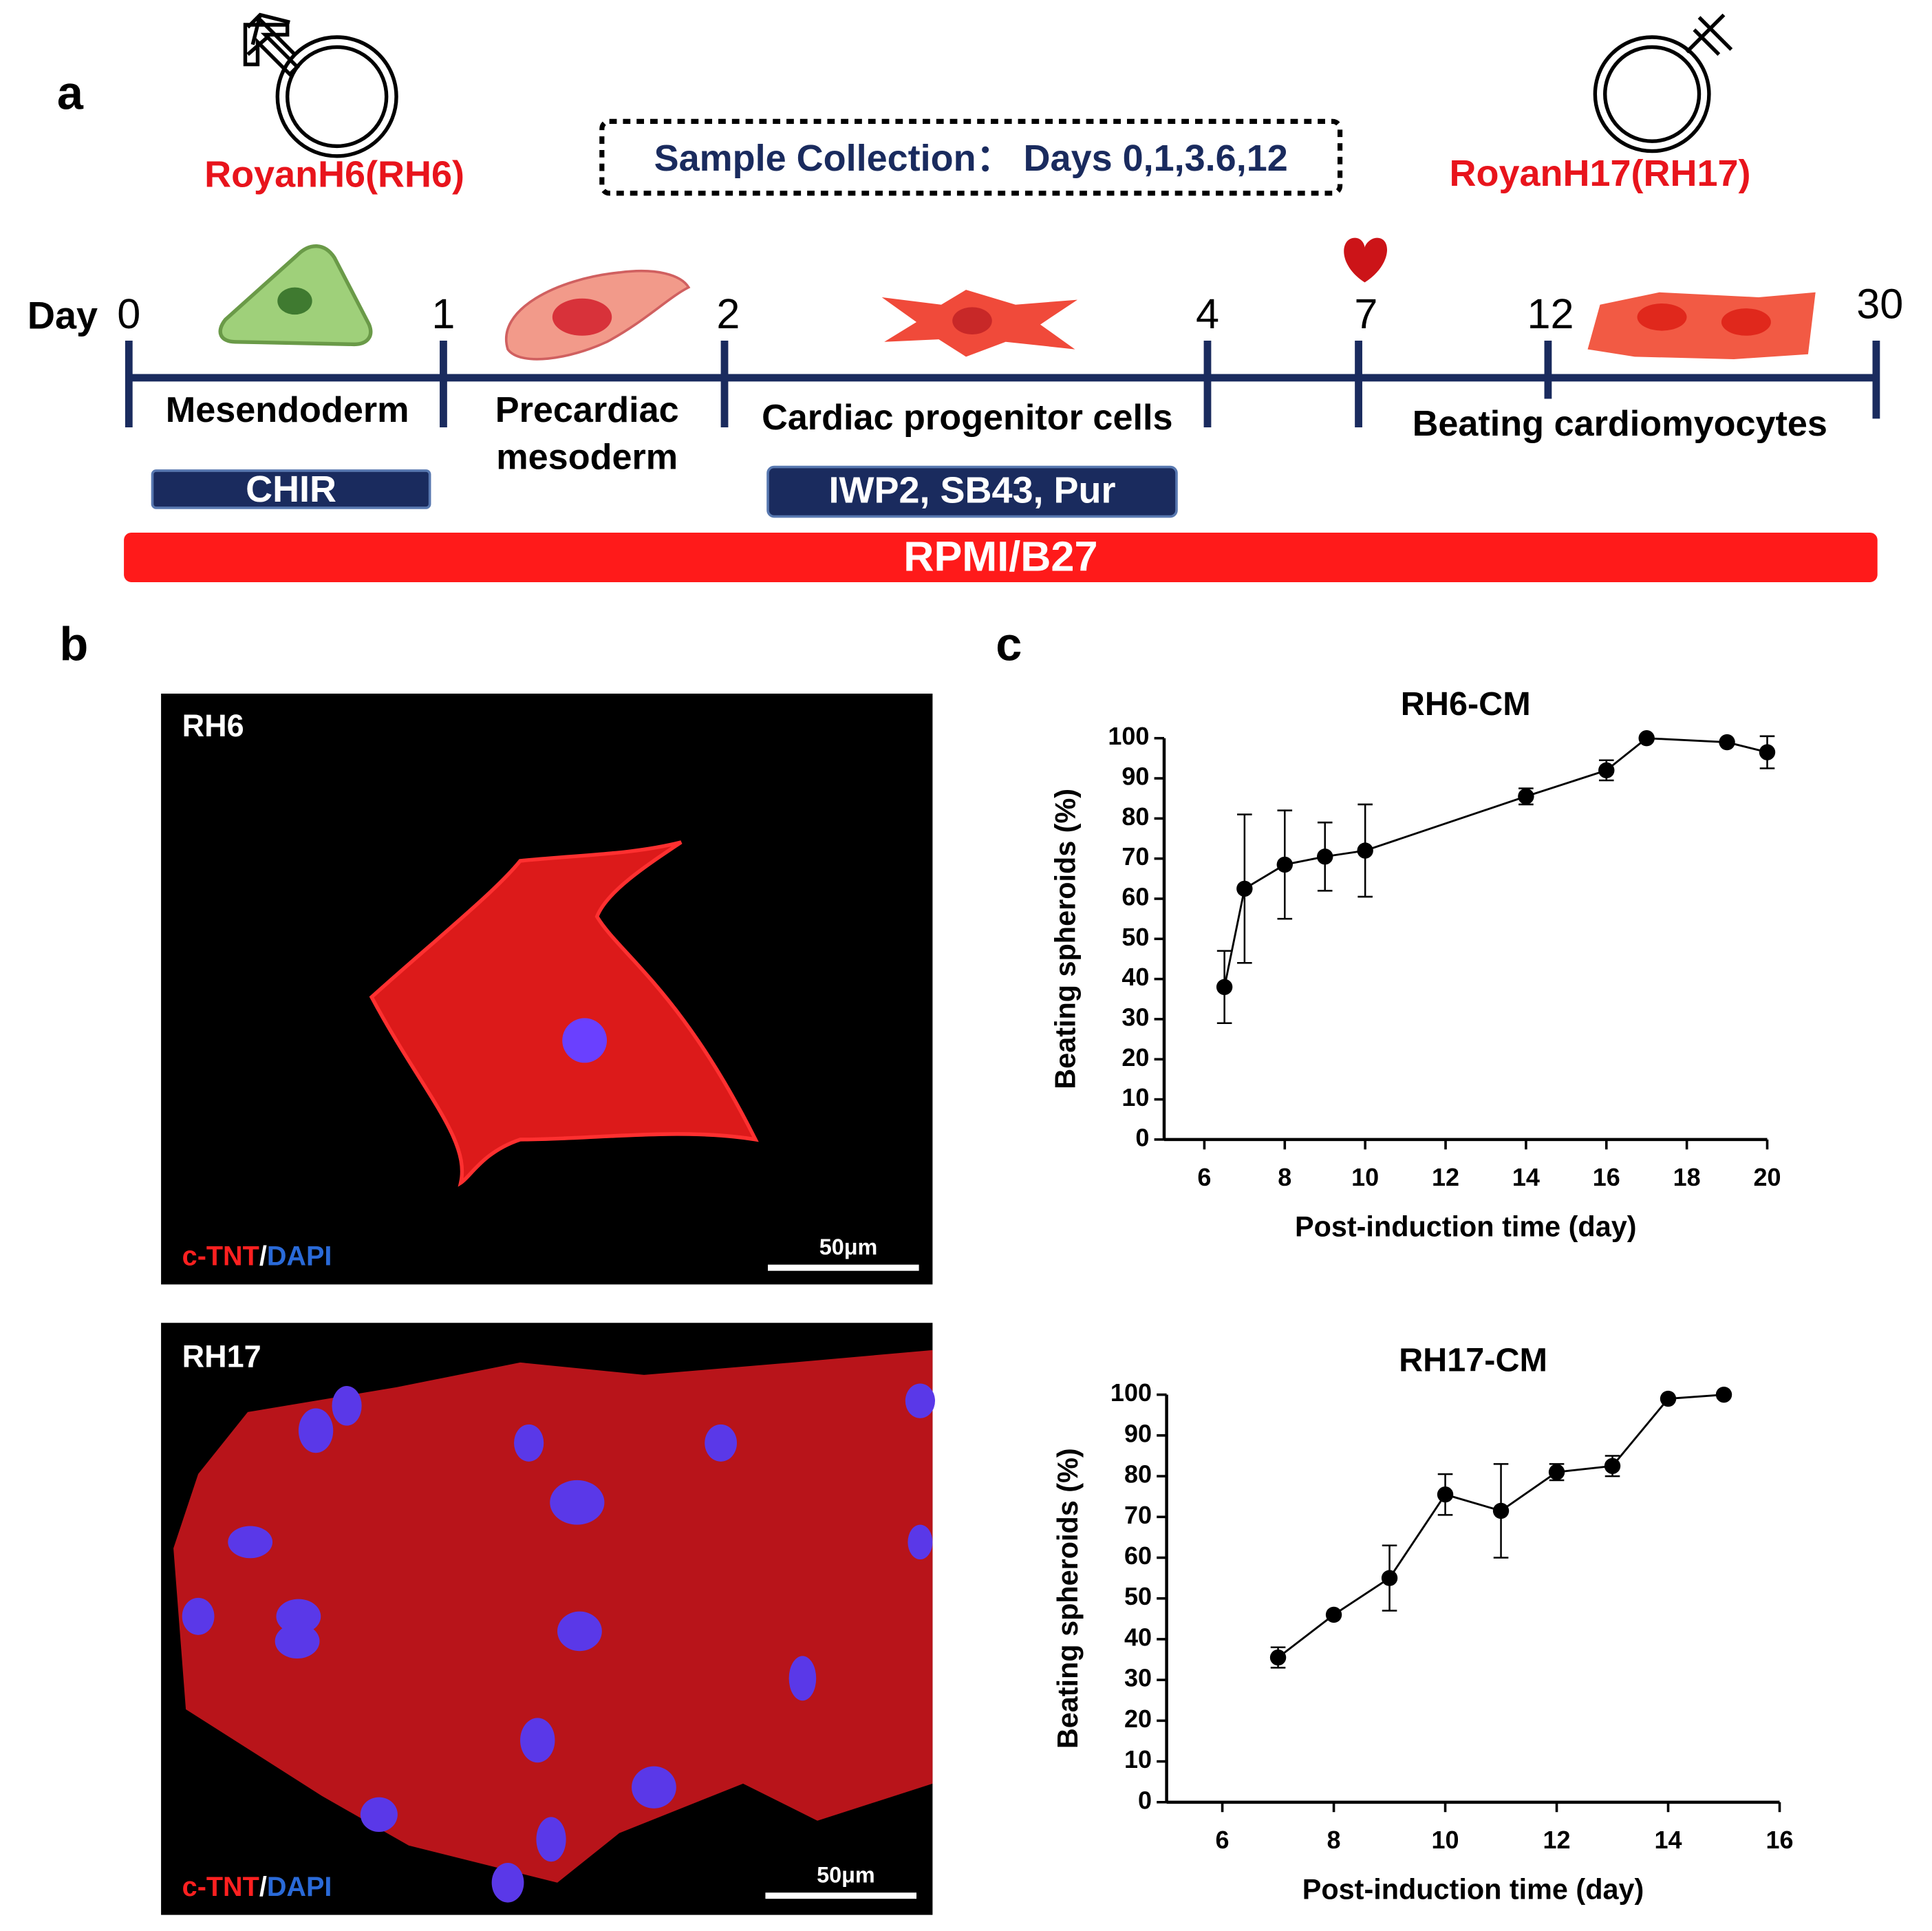 The width and height of the screenshot is (1932, 1931). What do you see at coordinates (1009, 644) in the screenshot?
I see `panel-label: c` at bounding box center [1009, 644].